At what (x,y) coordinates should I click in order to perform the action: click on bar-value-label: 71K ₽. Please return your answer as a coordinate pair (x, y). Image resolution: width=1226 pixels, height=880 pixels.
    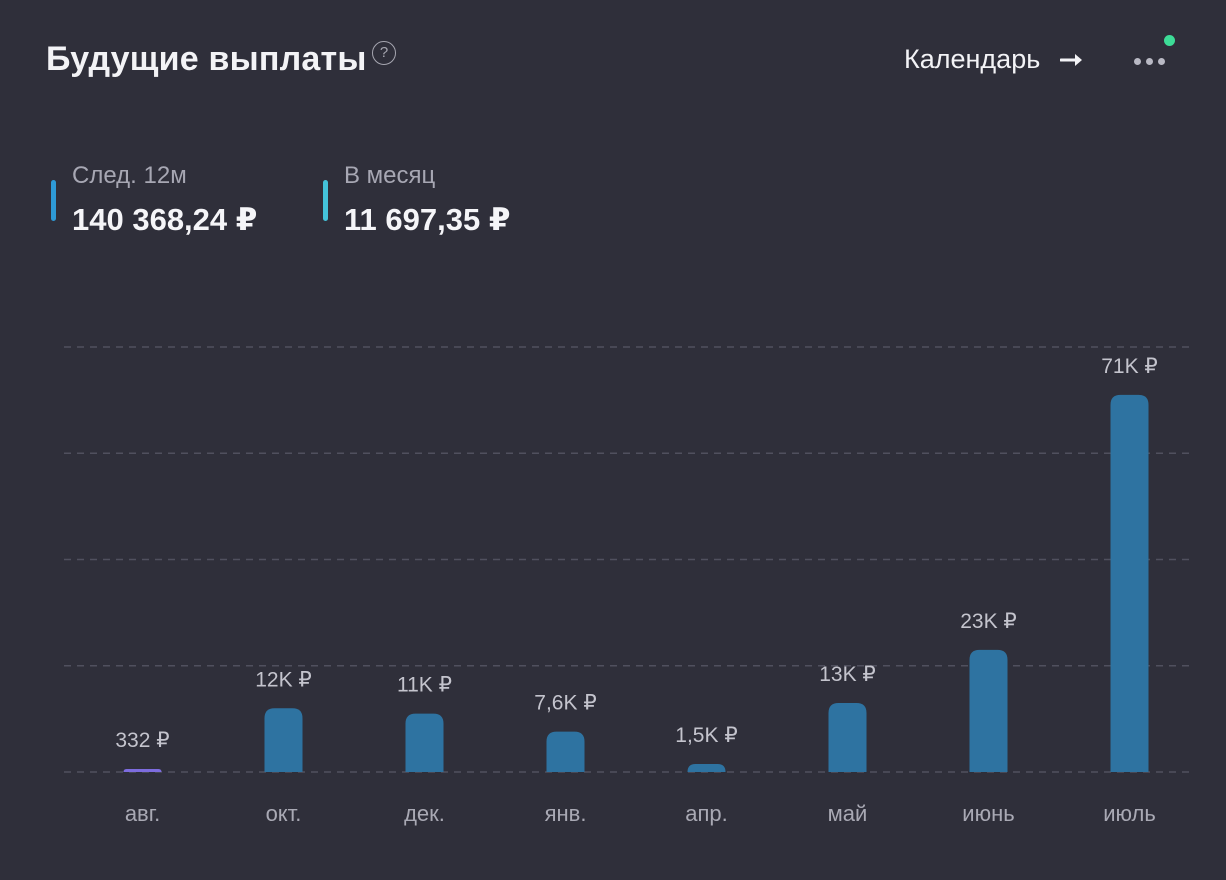
    Looking at the image, I should click on (1129, 366).